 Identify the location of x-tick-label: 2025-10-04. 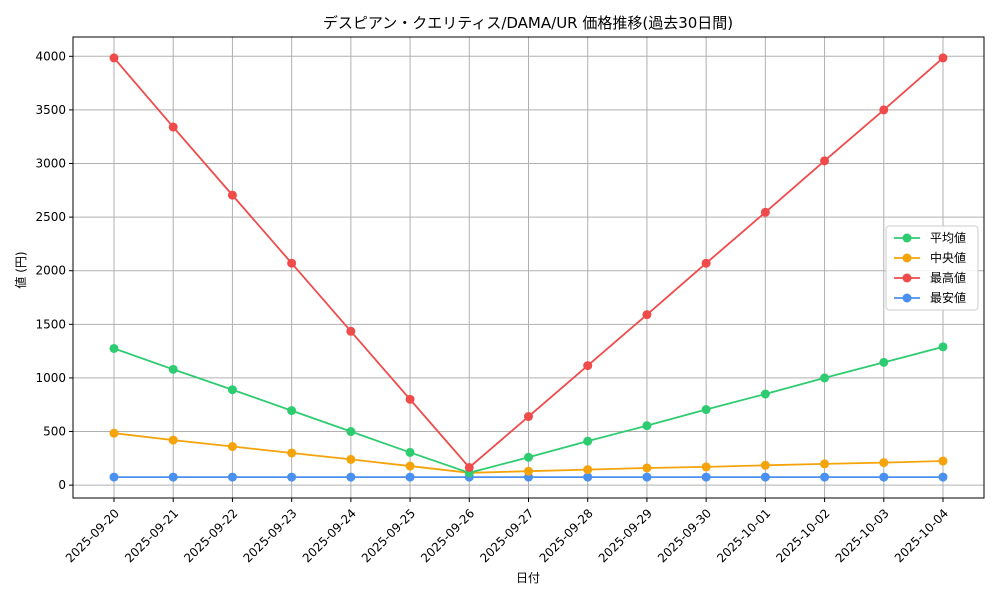
(921, 535).